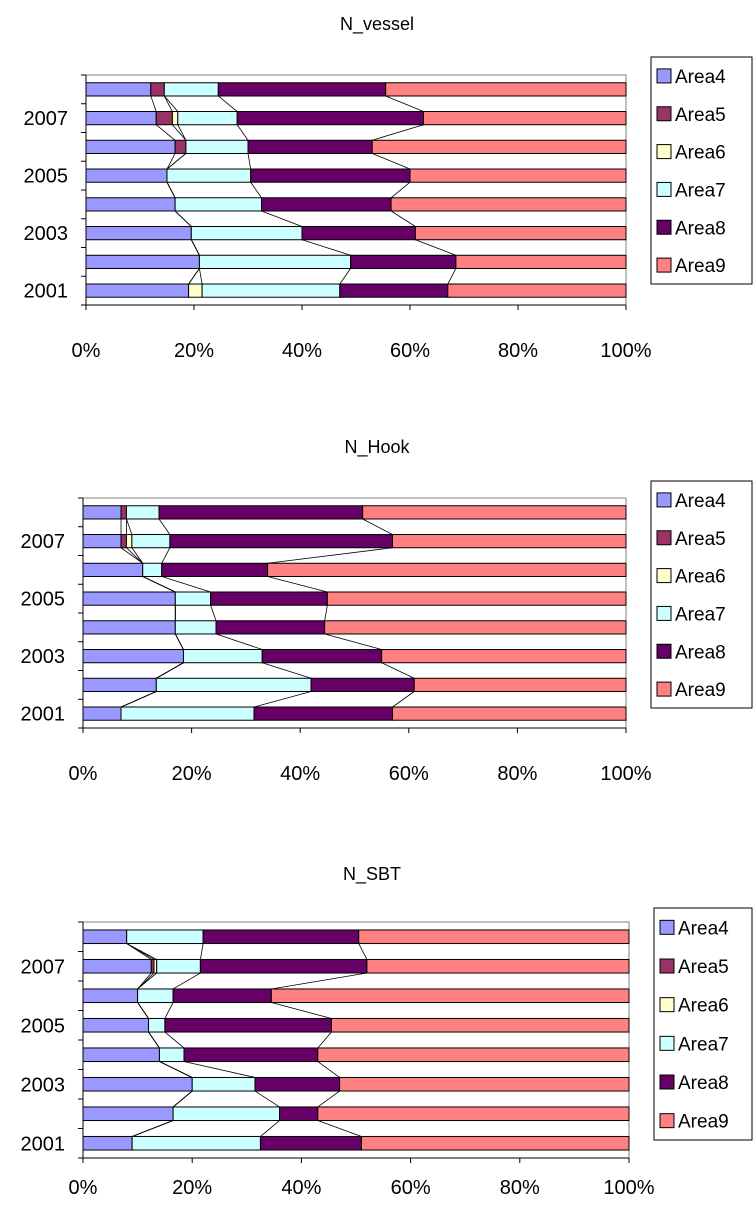 The height and width of the screenshot is (1209, 754). What do you see at coordinates (356, 190) in the screenshot?
I see `plot-area` at bounding box center [356, 190].